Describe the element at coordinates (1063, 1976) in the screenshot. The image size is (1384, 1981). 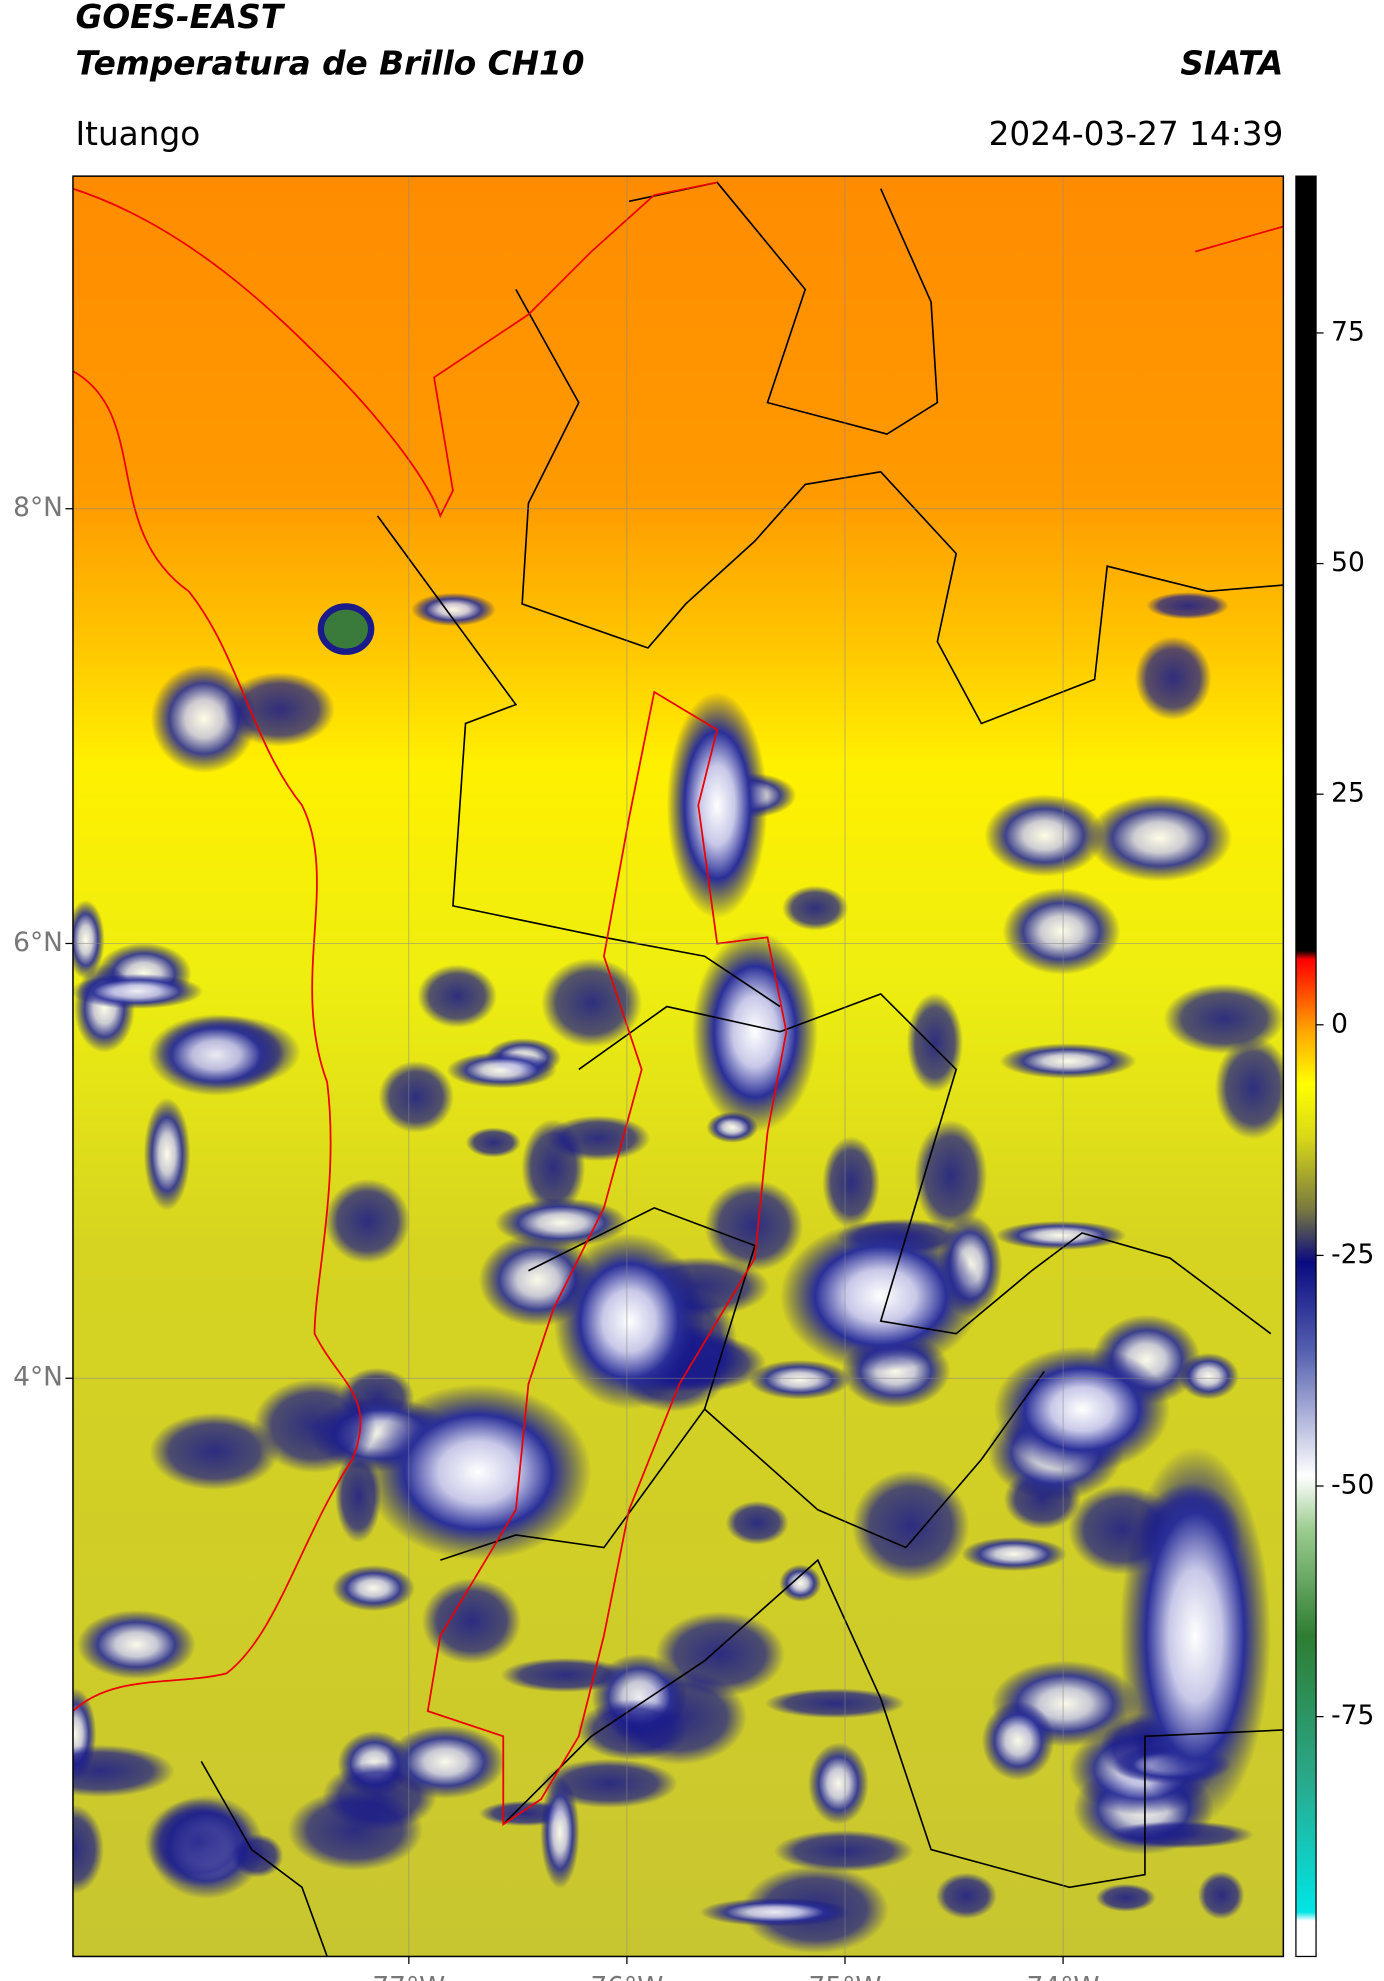
I see `x-tick-label: 74°W` at that location.